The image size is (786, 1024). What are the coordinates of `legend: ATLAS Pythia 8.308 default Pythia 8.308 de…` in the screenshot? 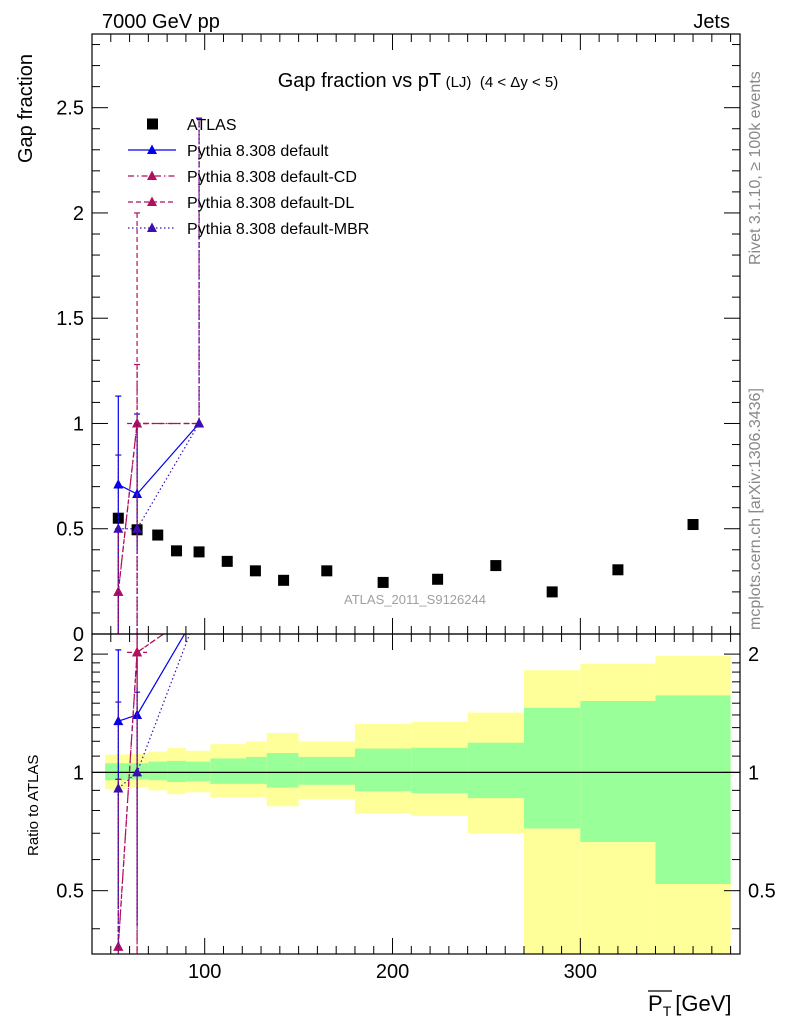 It's located at (248, 177).